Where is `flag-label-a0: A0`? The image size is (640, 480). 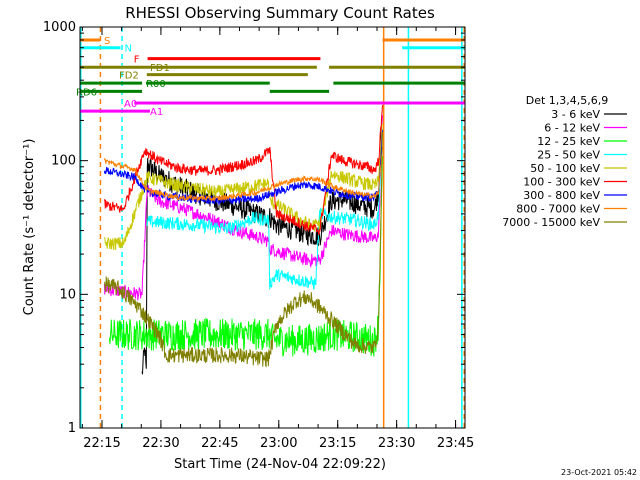
flag-label-a0: A0 is located at coordinates (130, 104).